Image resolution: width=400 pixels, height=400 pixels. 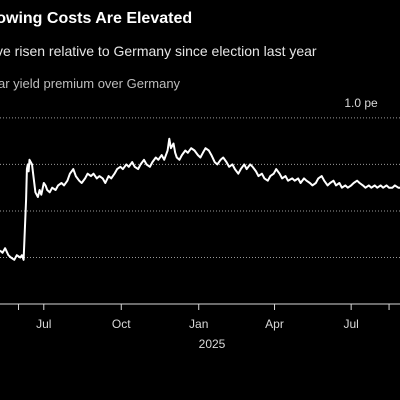 What do you see at coordinates (212, 344) in the screenshot?
I see `x-axis-year-label: 2025` at bounding box center [212, 344].